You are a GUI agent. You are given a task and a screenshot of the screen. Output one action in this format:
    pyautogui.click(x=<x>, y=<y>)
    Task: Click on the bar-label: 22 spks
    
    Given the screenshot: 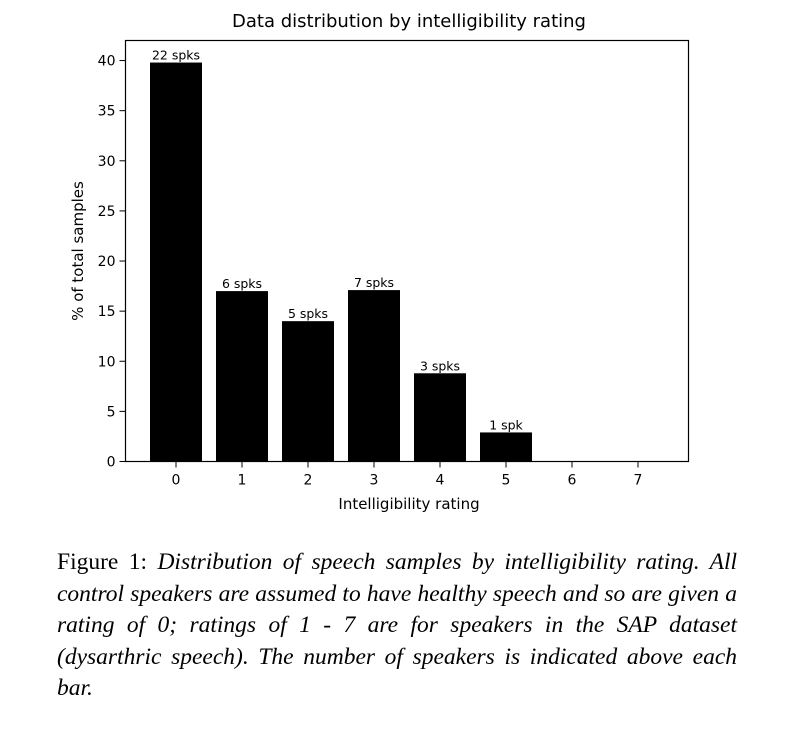 What is the action you would take?
    pyautogui.click(x=176, y=55)
    